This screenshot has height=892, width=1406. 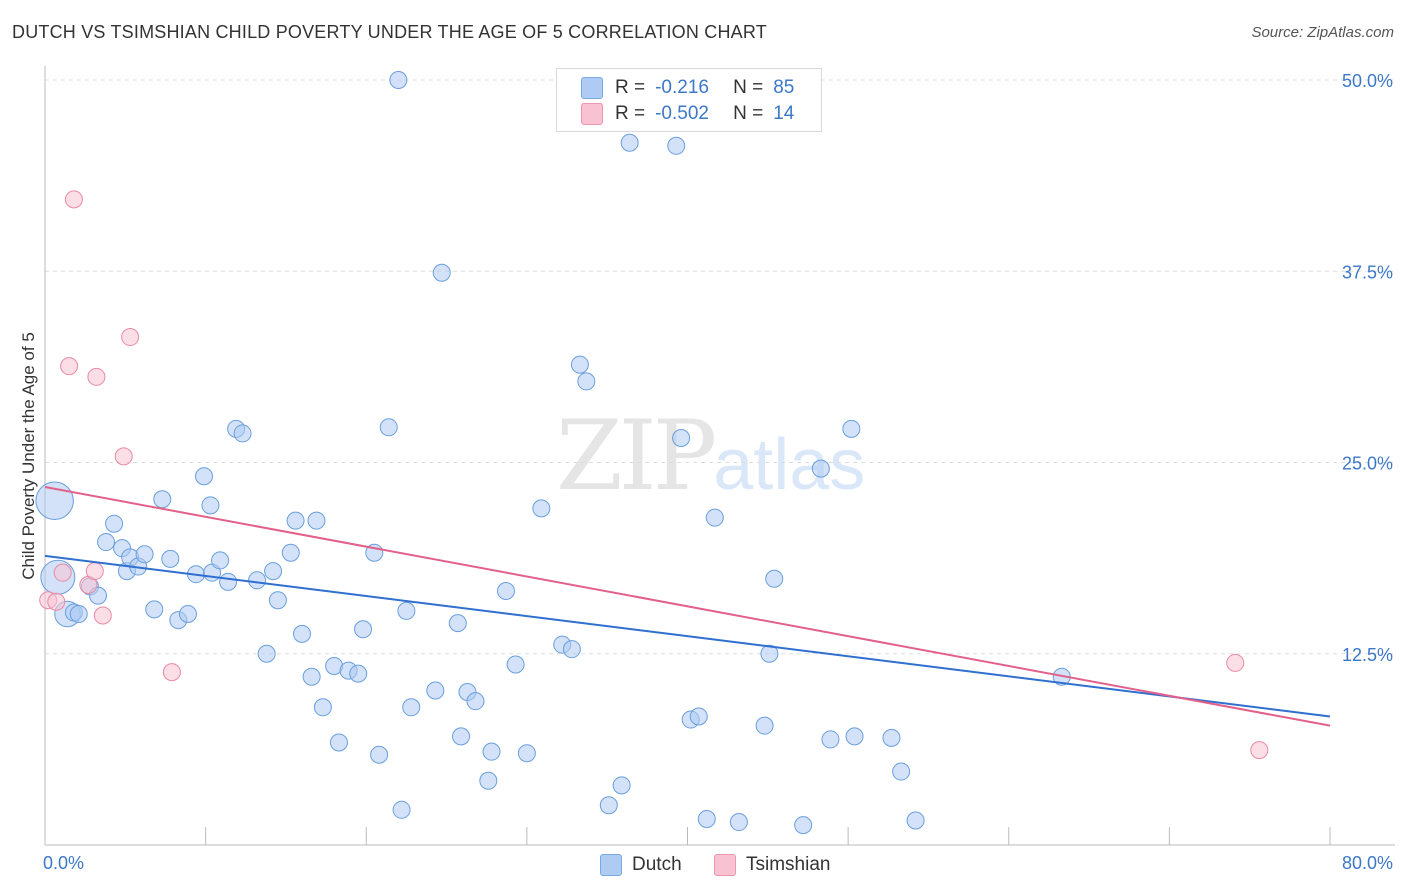 I want to click on bottom-legend-swatch-dutch, so click(x=611, y=865).